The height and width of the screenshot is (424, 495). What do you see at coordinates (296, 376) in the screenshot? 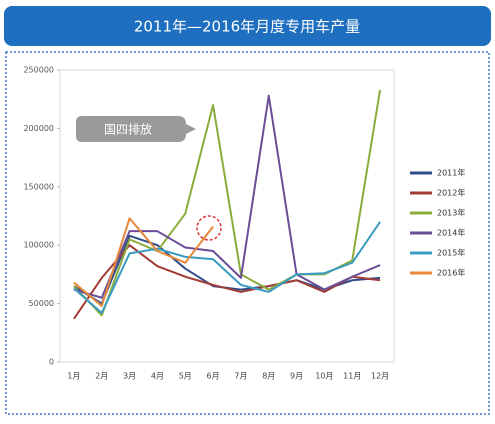
I see `x-tick-label: 9月` at bounding box center [296, 376].